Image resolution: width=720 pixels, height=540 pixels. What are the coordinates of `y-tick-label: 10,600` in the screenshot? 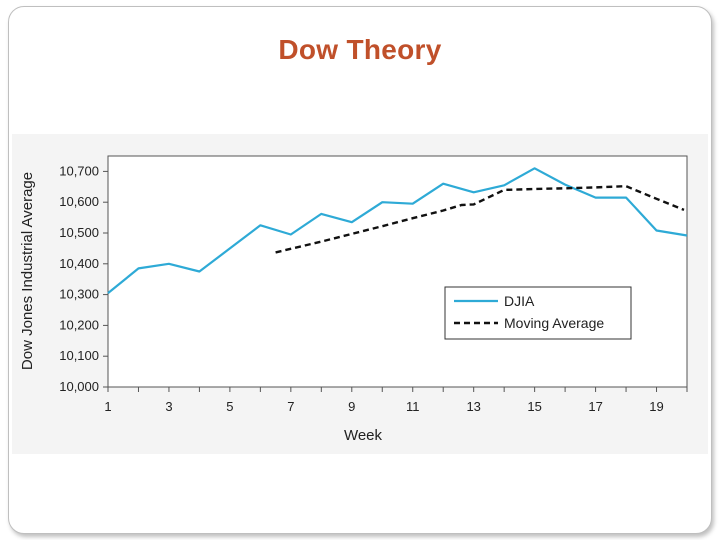 It's located at (79, 201).